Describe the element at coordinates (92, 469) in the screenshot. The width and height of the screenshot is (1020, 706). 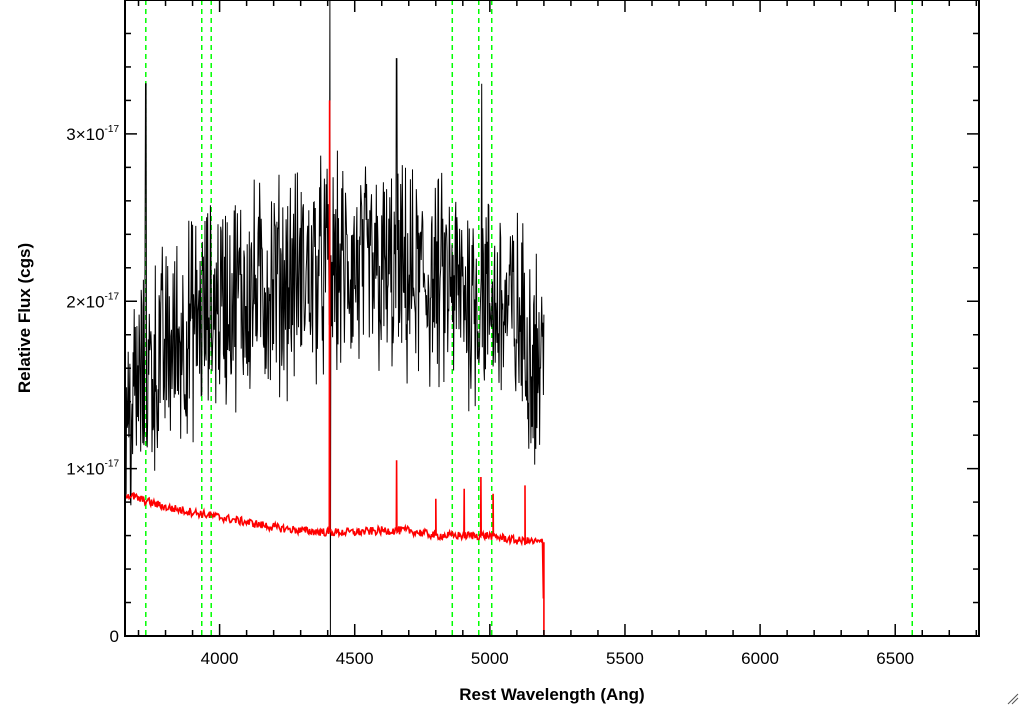
I see `y-tick-label: 1×10⁻¹⁷` at that location.